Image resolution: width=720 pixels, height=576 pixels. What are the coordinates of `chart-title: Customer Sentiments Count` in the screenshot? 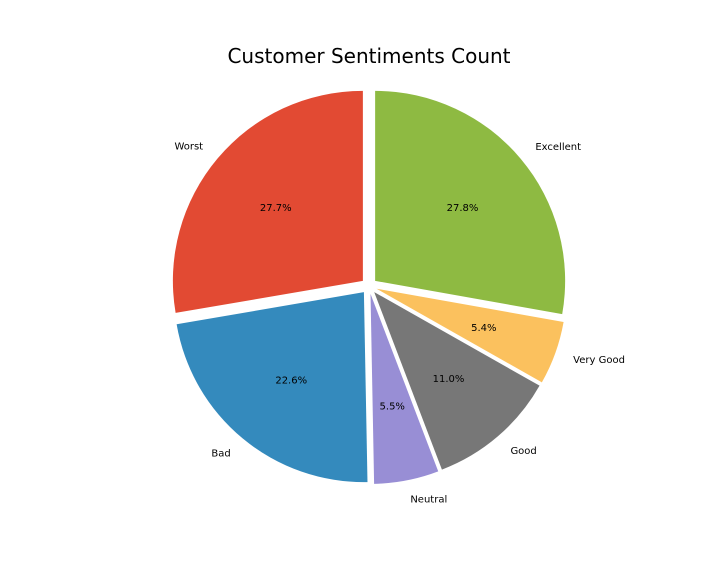 It's located at (368, 56).